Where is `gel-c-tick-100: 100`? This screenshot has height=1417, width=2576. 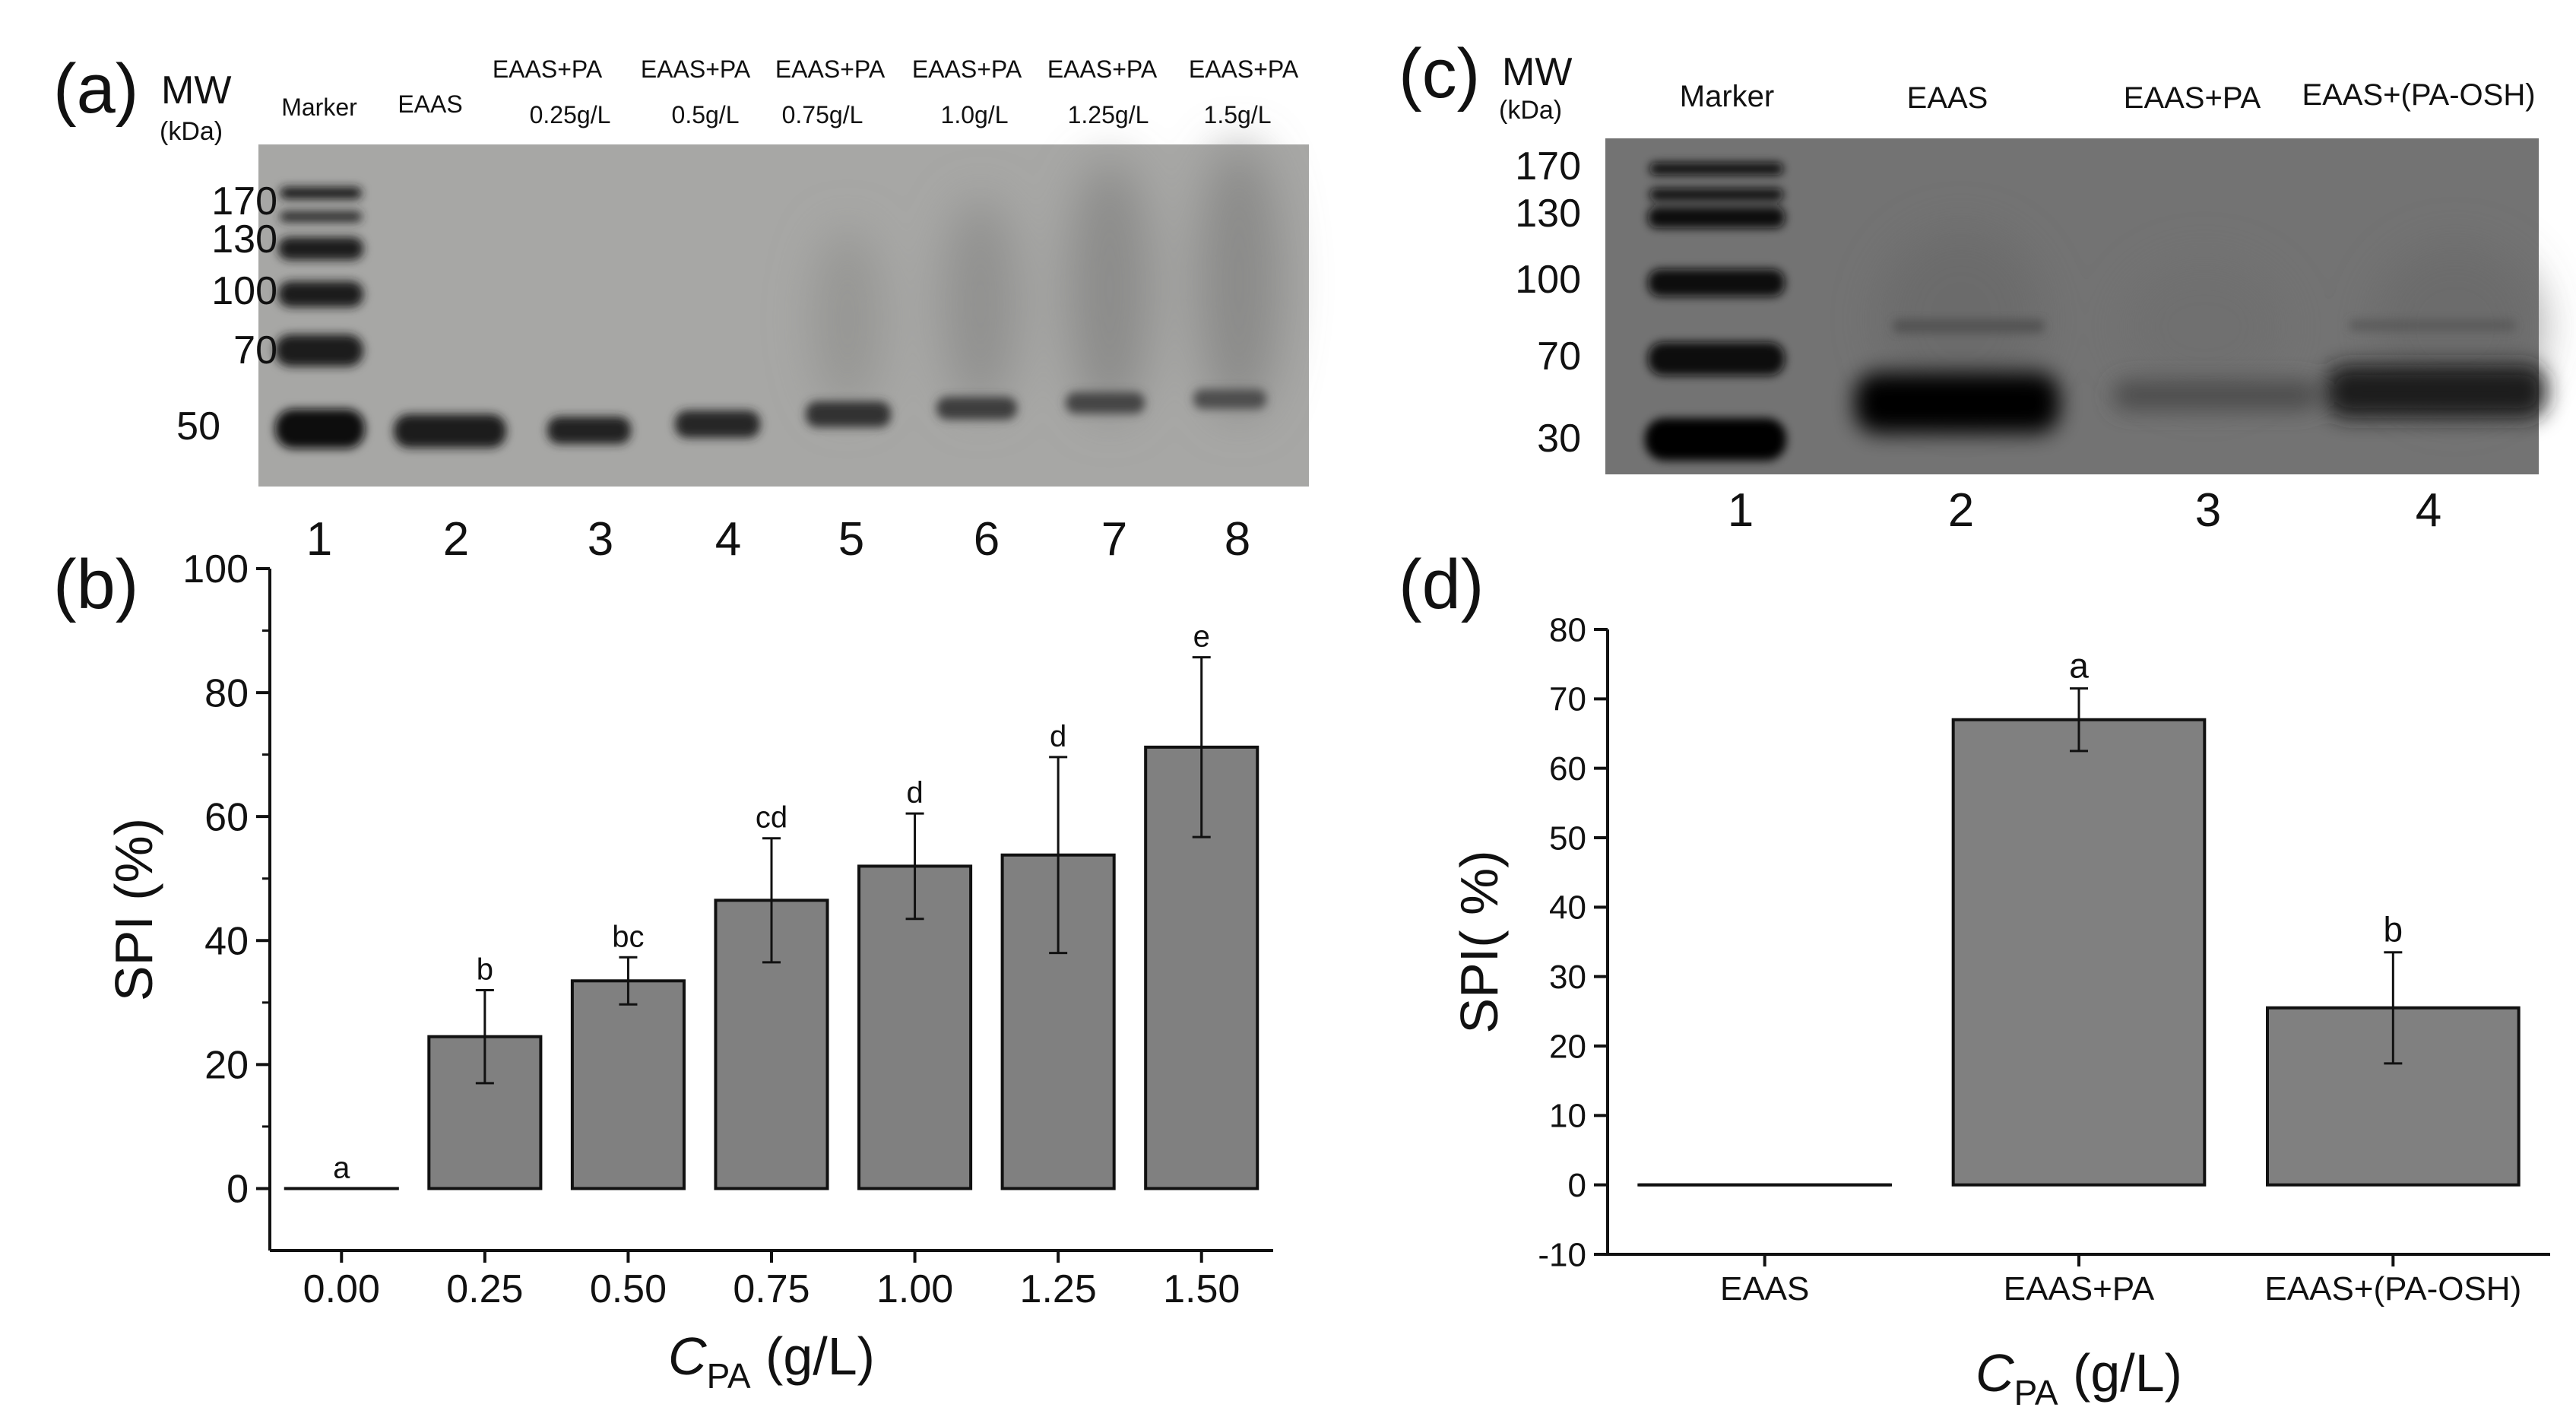 gel-c-tick-100: 100 is located at coordinates (1548, 280).